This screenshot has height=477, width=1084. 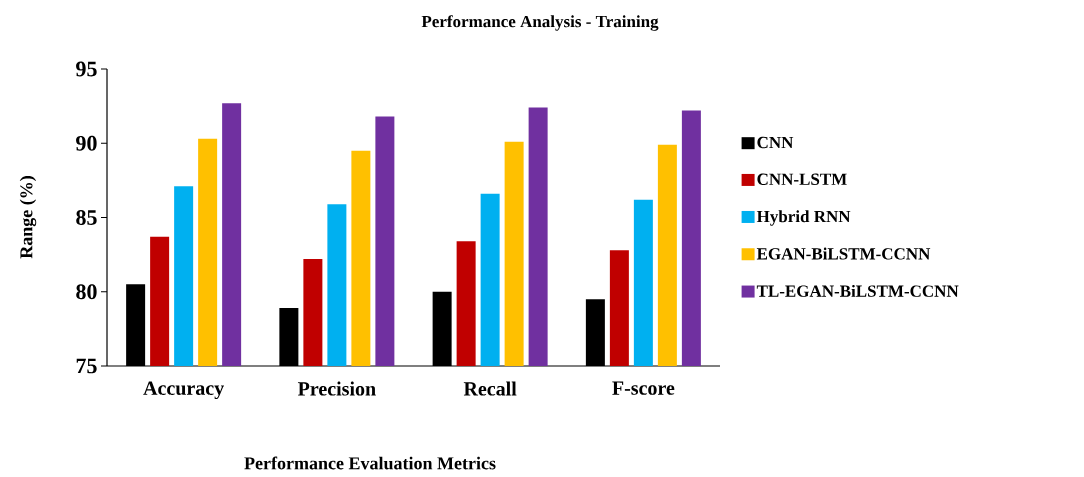 What do you see at coordinates (803, 218) in the screenshot?
I see `legend-label: Hybrid RNN` at bounding box center [803, 218].